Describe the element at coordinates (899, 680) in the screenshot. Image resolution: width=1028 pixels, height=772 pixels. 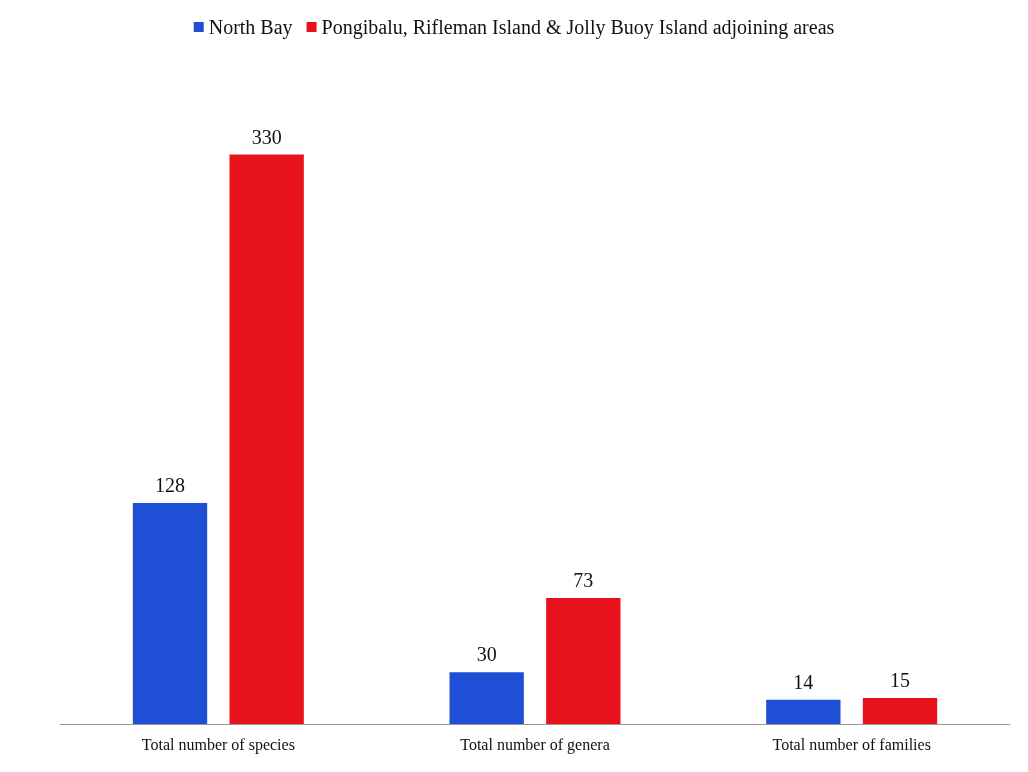
I see `data-label: 15` at that location.